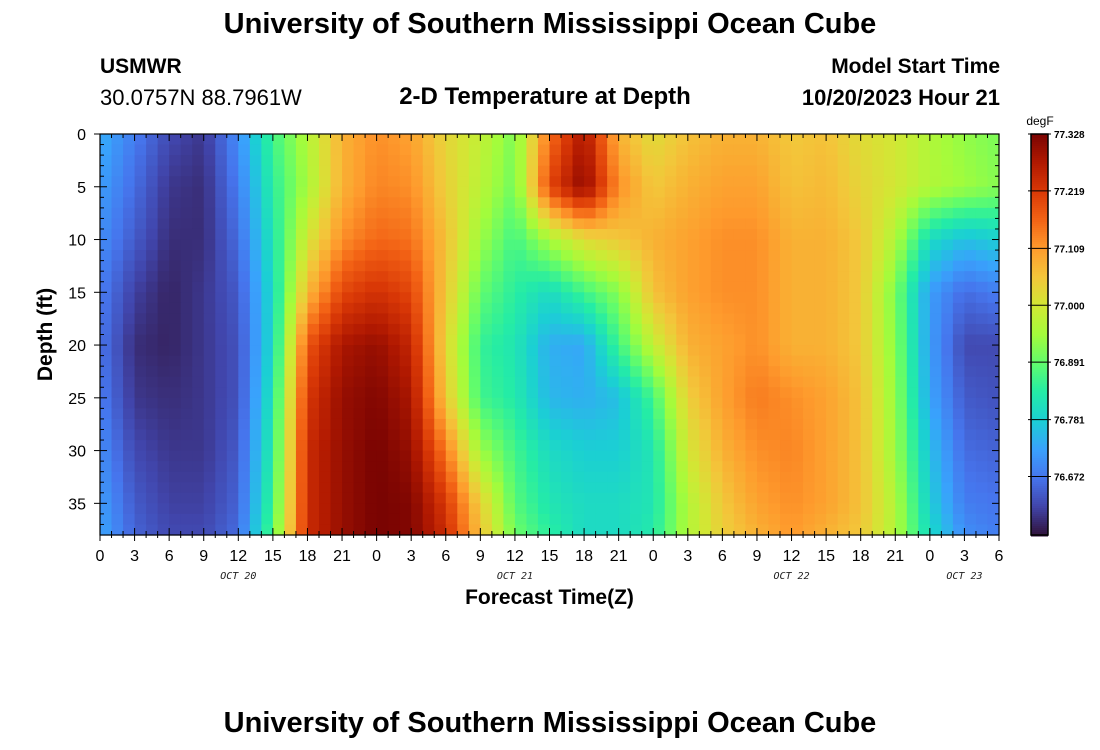 Image resolution: width=1100 pixels, height=750 pixels. Describe the element at coordinates (77, 241) in the screenshot. I see `y-tick-label: 10` at that location.